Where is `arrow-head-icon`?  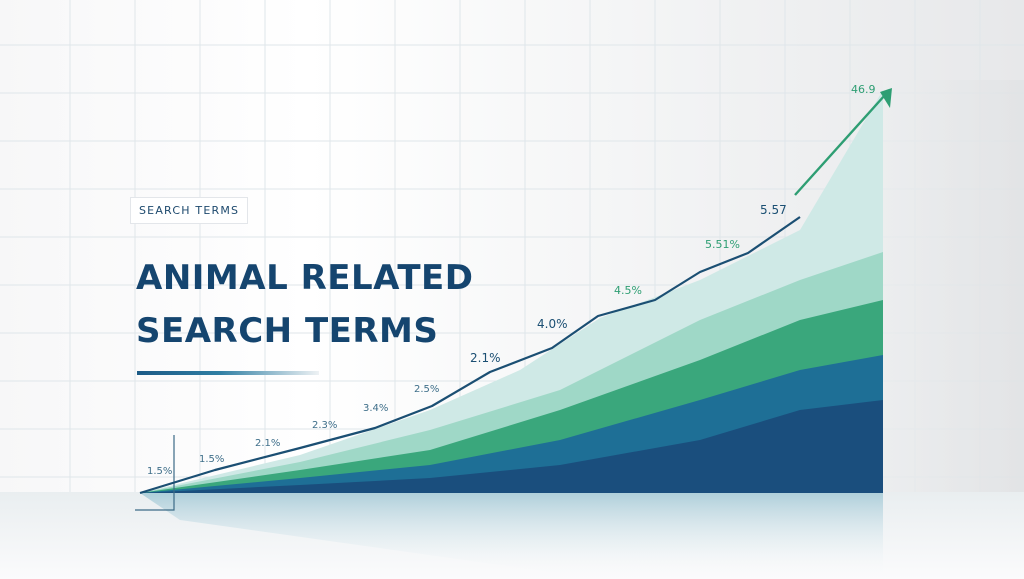
arrow-head-icon is located at coordinates (886, 98).